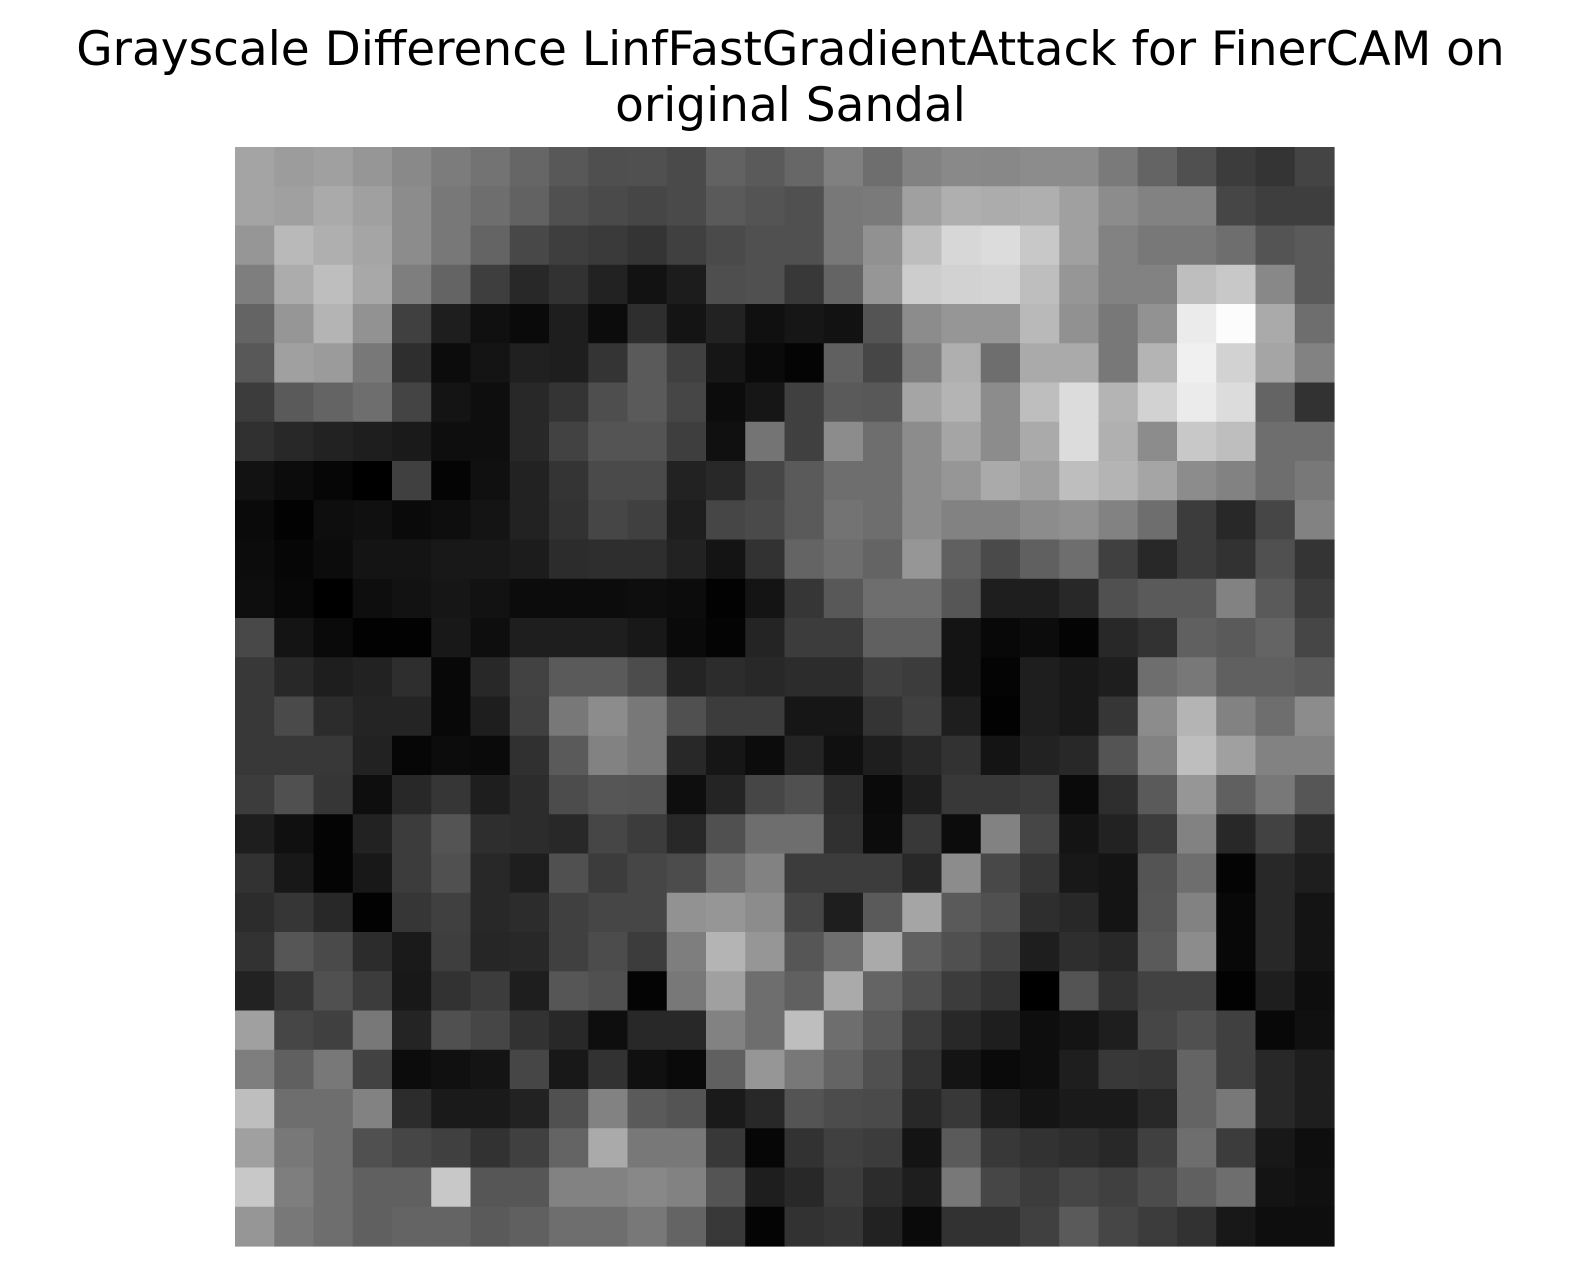 This screenshot has width=1581, height=1287. I want to click on heatmap-cell-r16-c12, so click(726, 795).